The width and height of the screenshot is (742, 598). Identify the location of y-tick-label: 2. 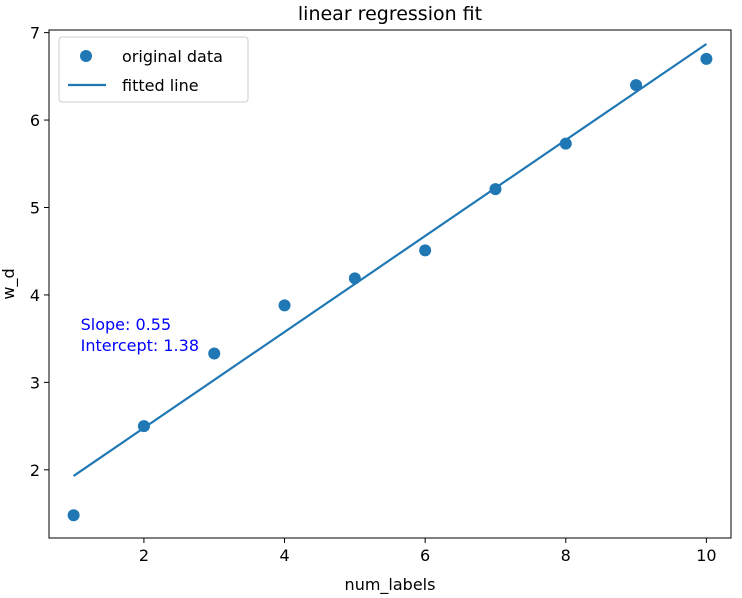
(35, 470).